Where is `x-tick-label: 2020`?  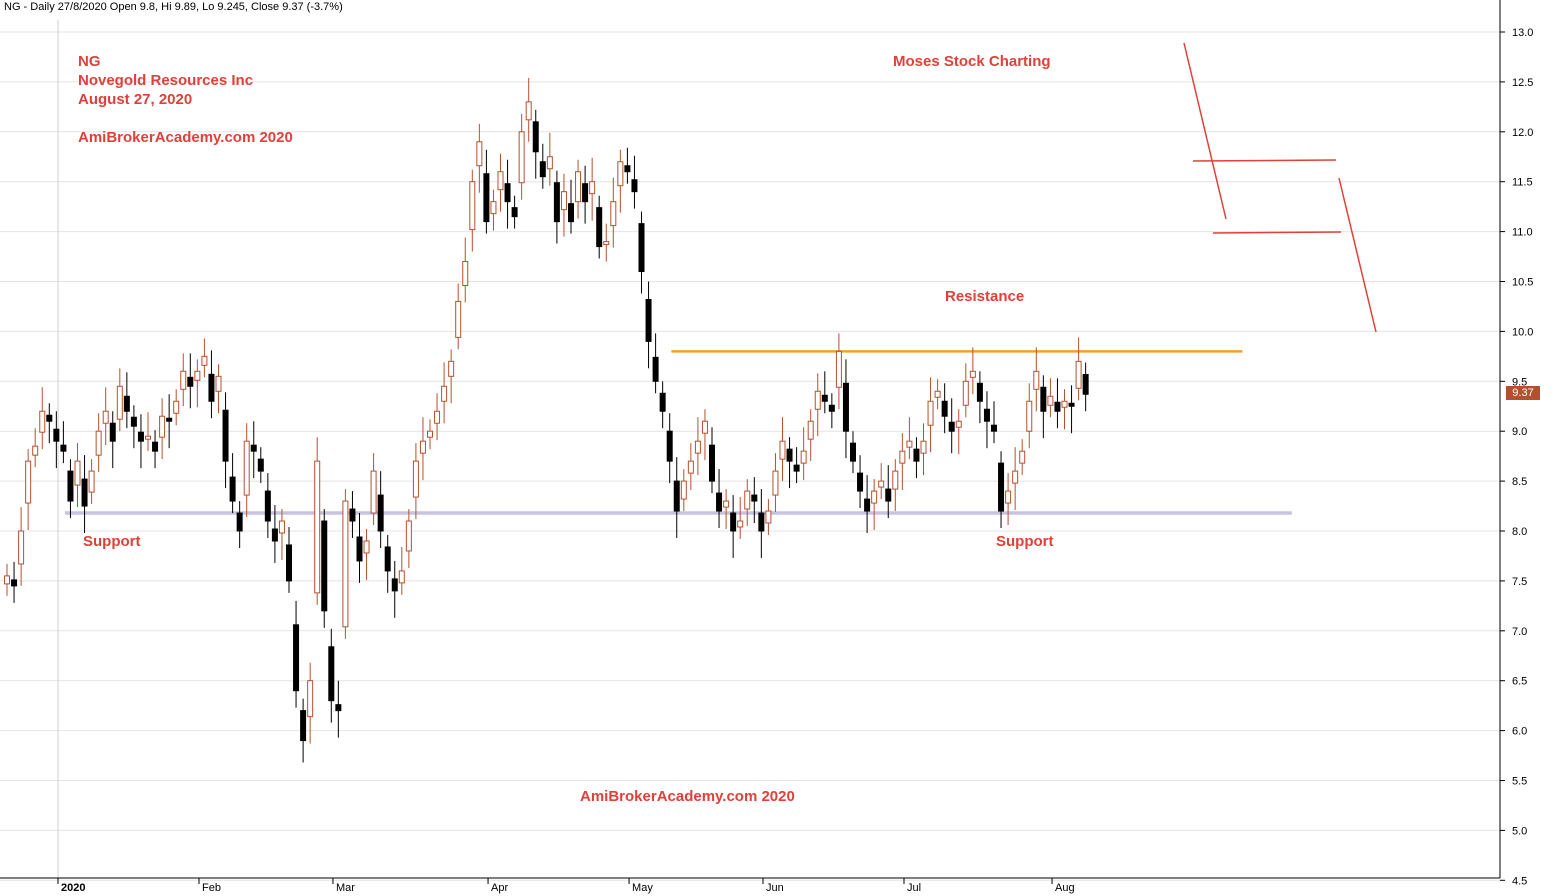 x-tick-label: 2020 is located at coordinates (73, 888).